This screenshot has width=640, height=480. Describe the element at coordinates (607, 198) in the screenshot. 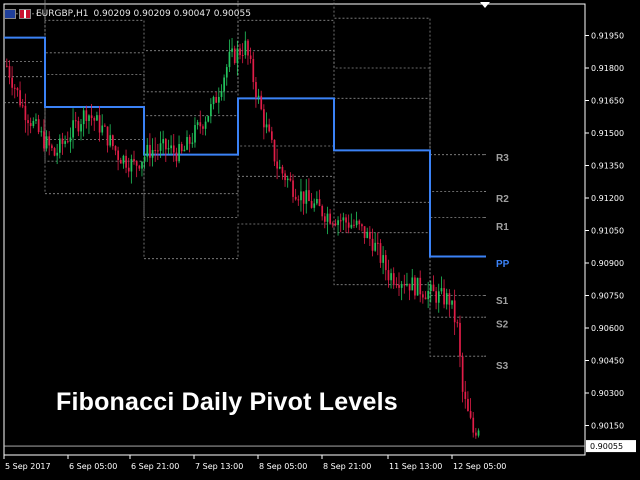

I see `y-tick-label: 0.91200` at that location.